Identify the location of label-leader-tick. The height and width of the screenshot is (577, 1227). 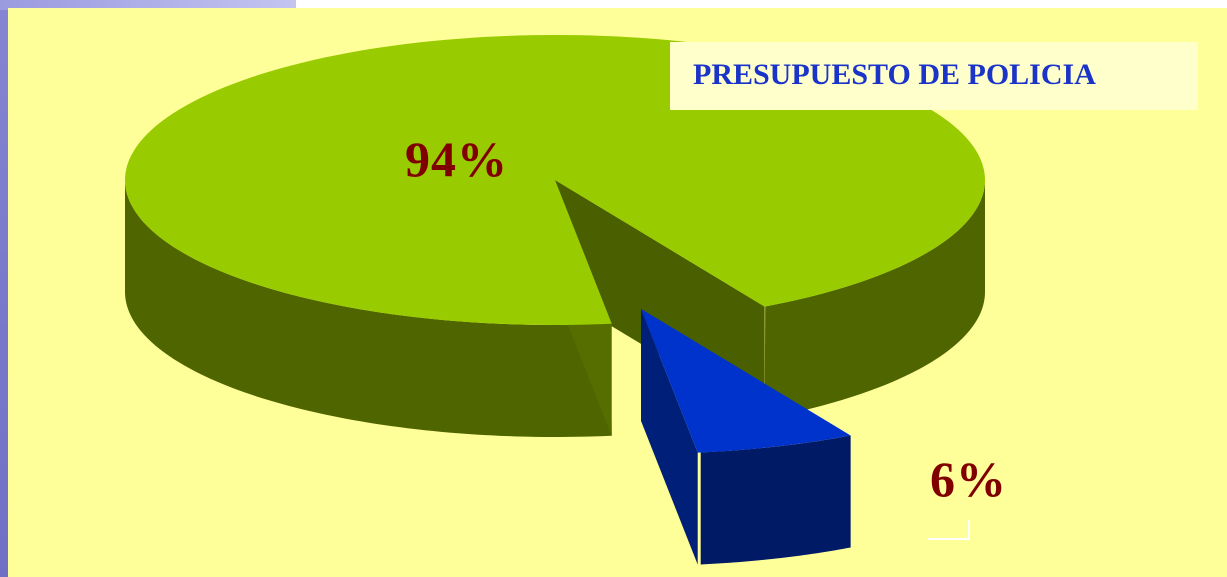
(969, 530).